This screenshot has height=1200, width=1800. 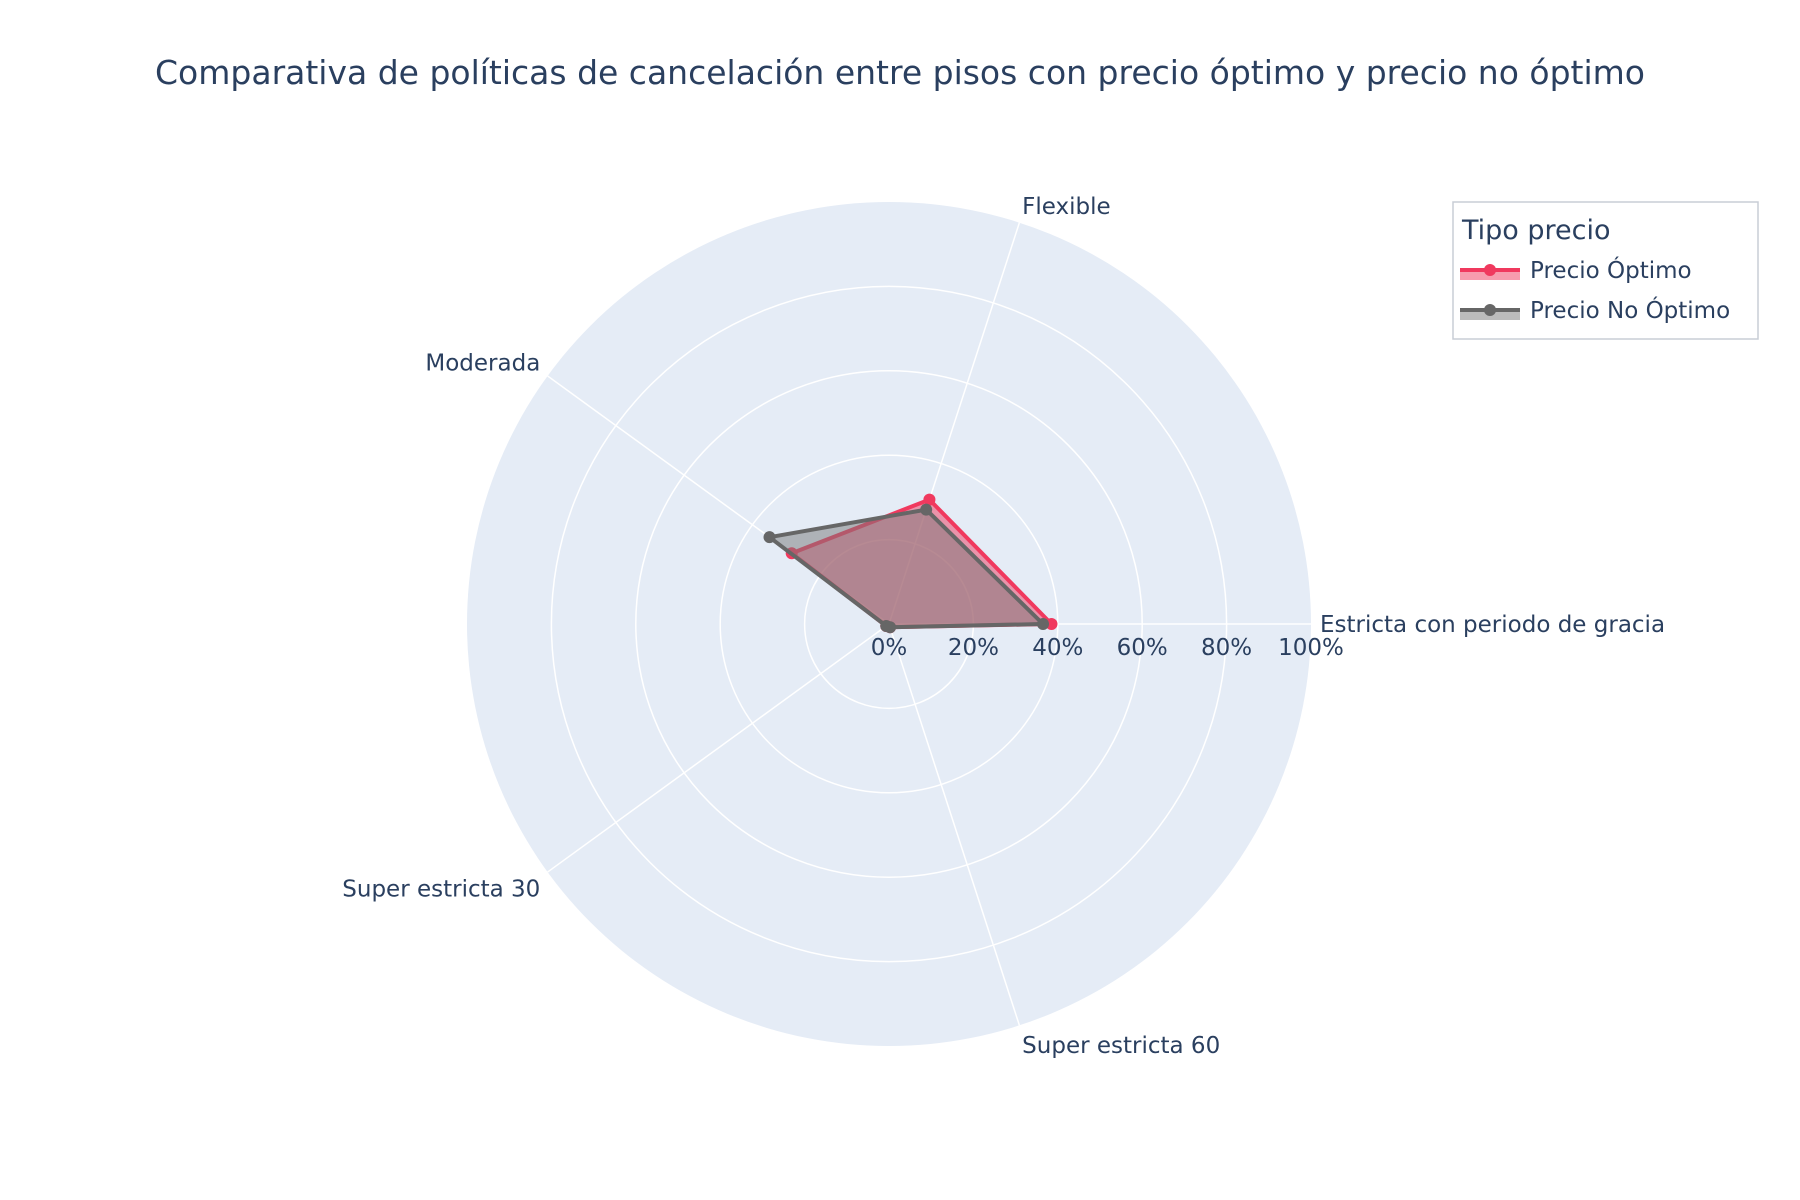 I want to click on category-label: Super estricta 60, so click(x=1121, y=1046).